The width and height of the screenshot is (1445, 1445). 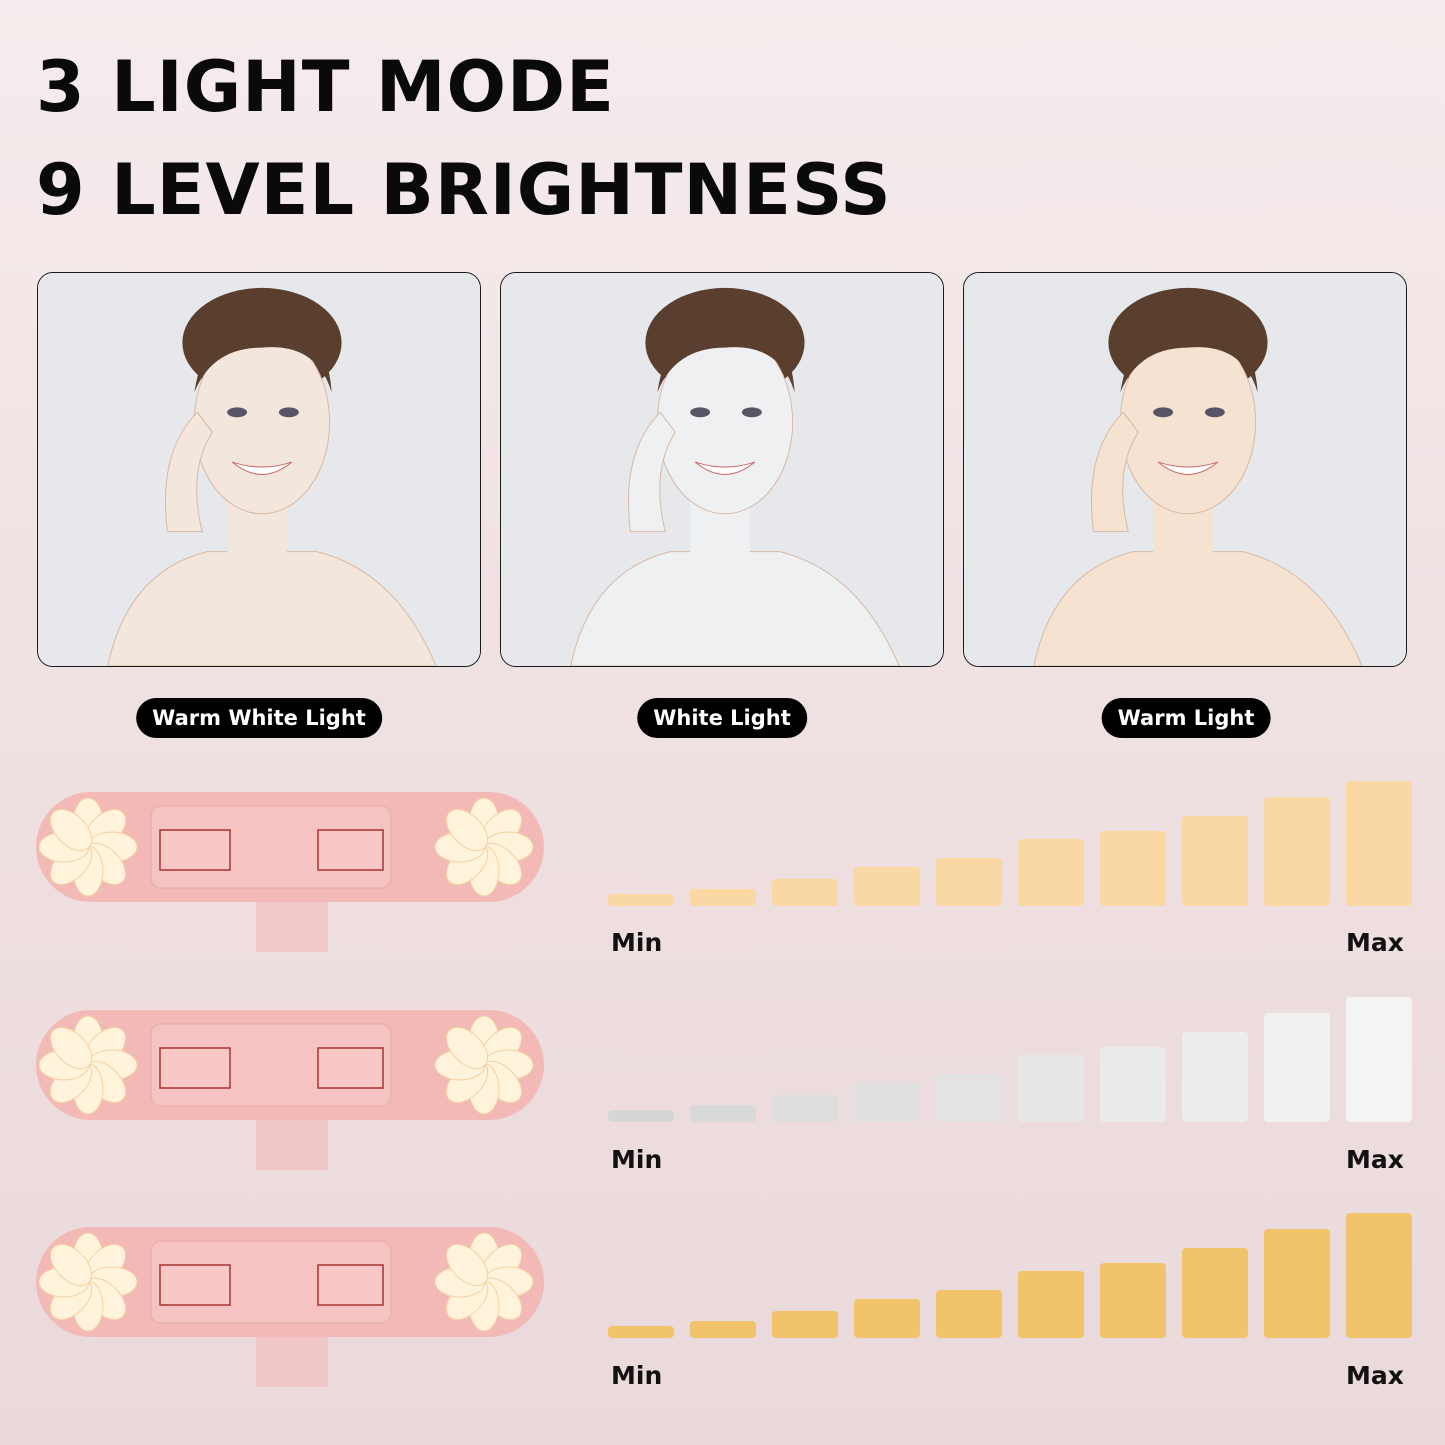 What do you see at coordinates (637, 1375) in the screenshot?
I see `min-label-3: Min` at bounding box center [637, 1375].